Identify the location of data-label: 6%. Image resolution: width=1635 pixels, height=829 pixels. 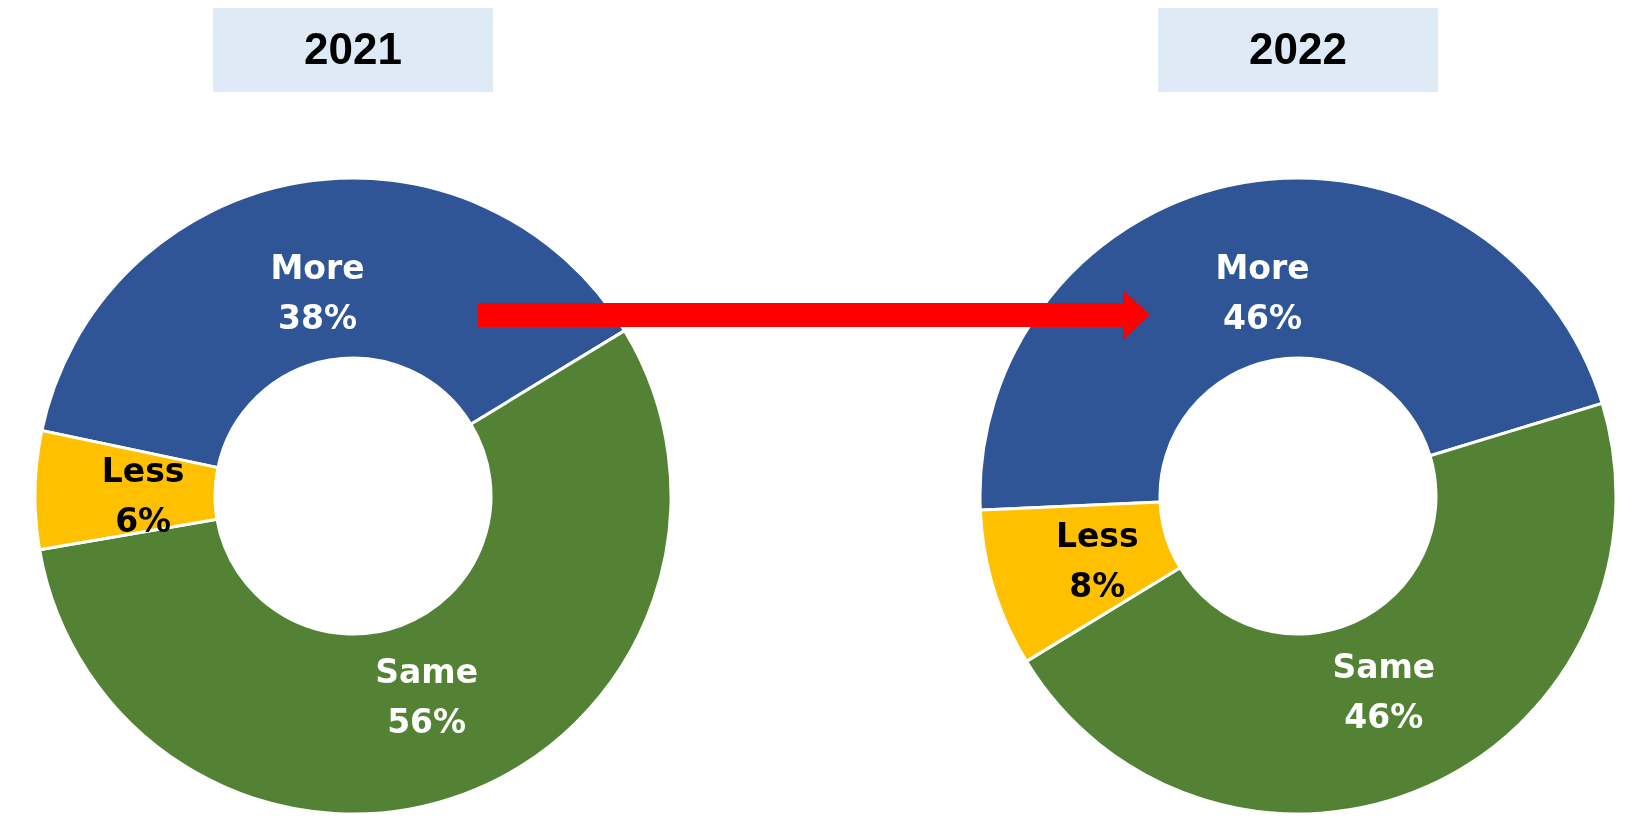
(143, 521).